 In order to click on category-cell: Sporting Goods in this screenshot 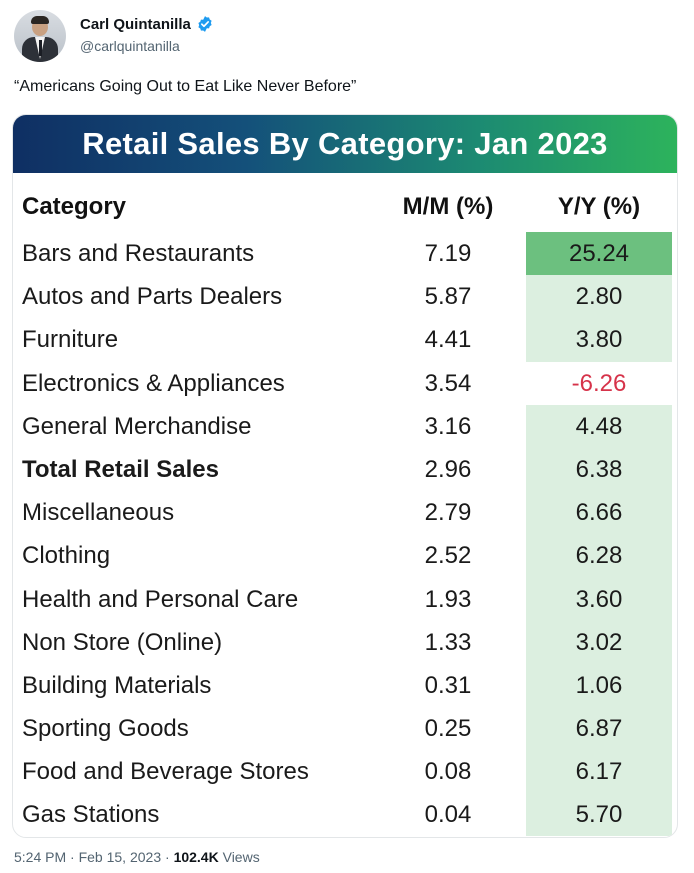, I will do `click(105, 729)`.